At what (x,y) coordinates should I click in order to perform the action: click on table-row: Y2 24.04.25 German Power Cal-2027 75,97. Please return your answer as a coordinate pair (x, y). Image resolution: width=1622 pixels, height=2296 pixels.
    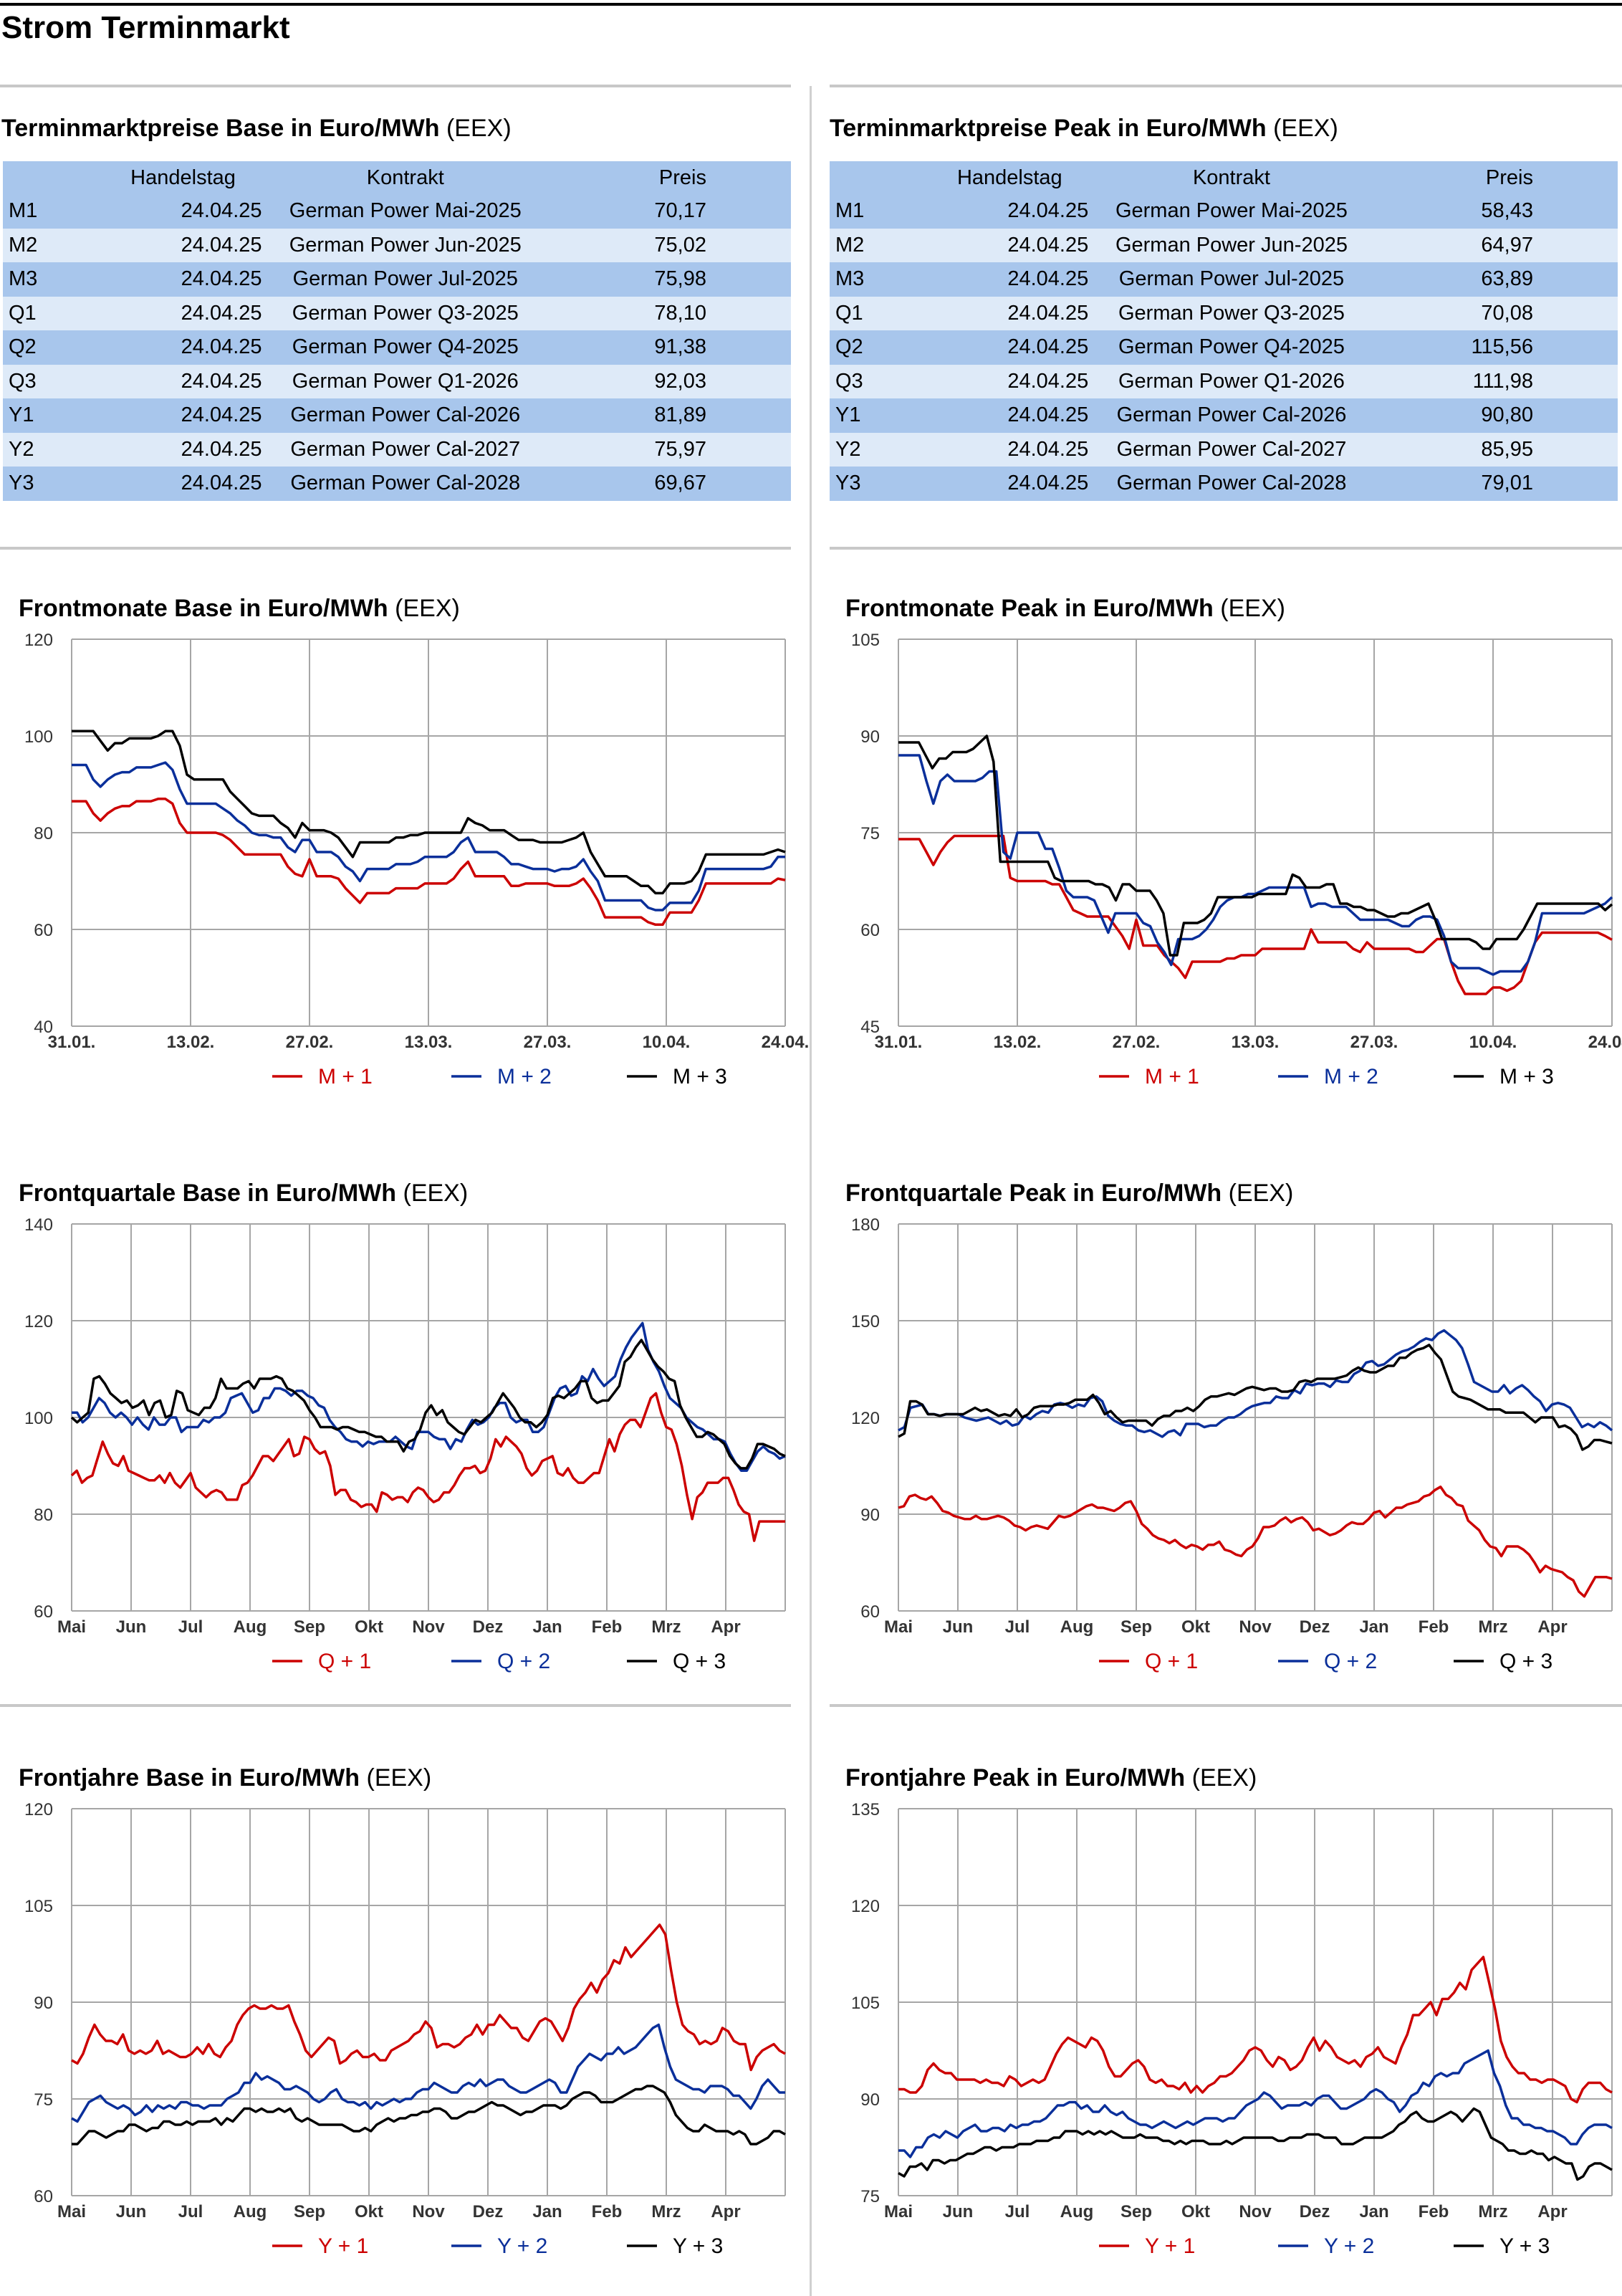
    Looking at the image, I should click on (397, 449).